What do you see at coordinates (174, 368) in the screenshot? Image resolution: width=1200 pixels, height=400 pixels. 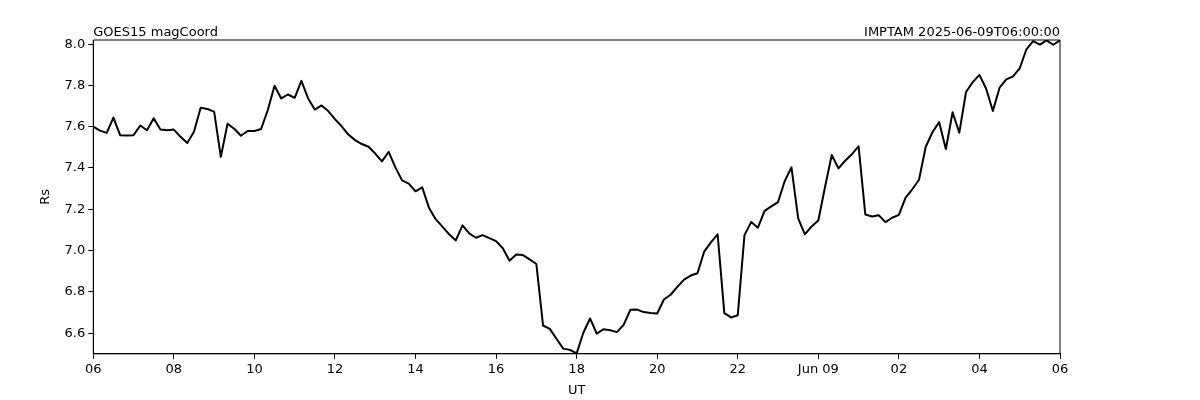 I see `x-tick-label: 08` at bounding box center [174, 368].